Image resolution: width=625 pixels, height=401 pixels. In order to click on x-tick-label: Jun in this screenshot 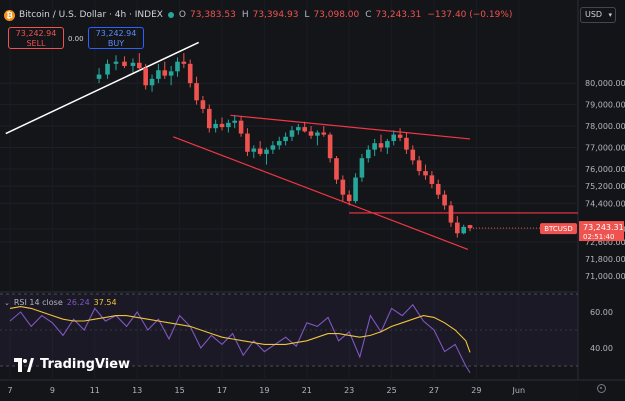, I will do `click(519, 390)`.